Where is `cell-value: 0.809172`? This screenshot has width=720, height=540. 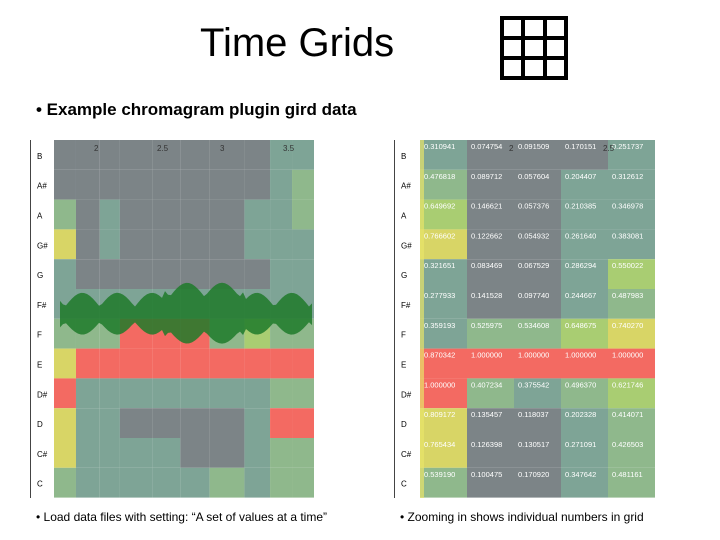
cell-value: 0.809172 is located at coordinates (439, 414).